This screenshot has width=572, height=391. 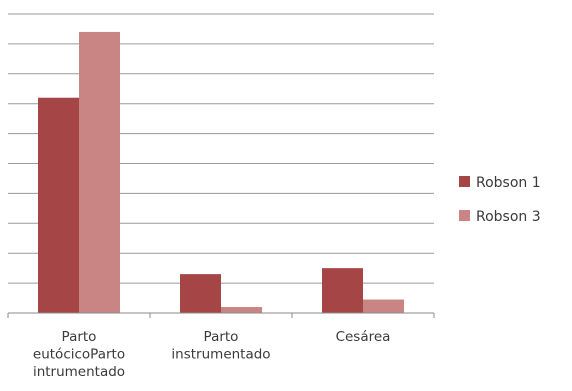 What do you see at coordinates (79, 354) in the screenshot?
I see `x-tick-label: Parto eutócicoParto intrumentado` at bounding box center [79, 354].